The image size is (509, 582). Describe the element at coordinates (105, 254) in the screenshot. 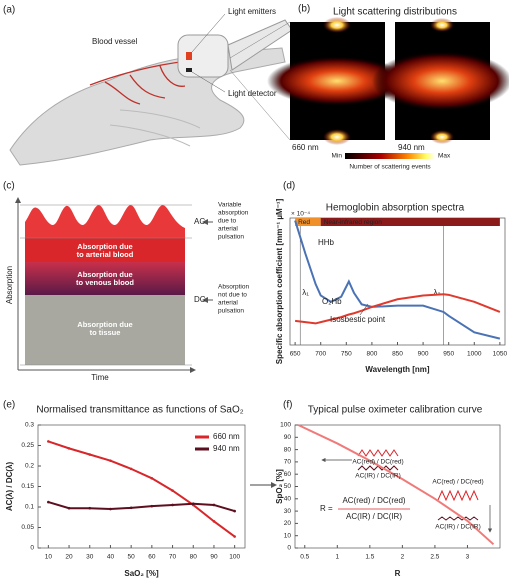

I see `layer-label: to arterial blood` at that location.